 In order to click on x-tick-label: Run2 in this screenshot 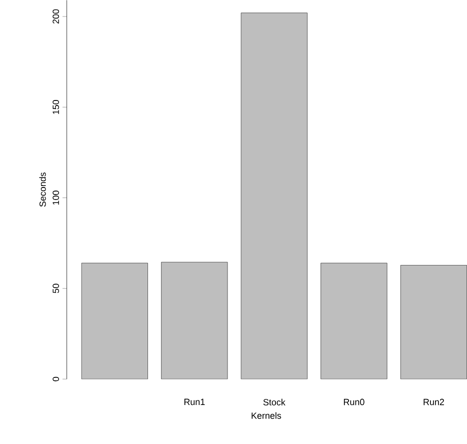, I will do `click(434, 402)`.